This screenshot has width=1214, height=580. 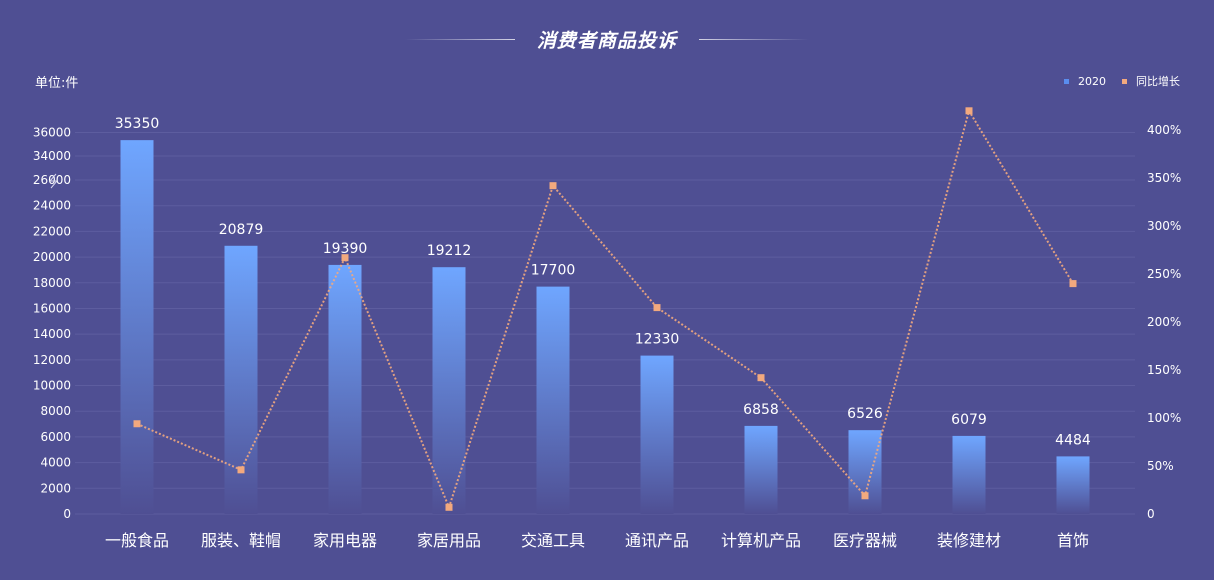 What do you see at coordinates (55, 411) in the screenshot?
I see `y-left-tick-label: 8000` at bounding box center [55, 411].